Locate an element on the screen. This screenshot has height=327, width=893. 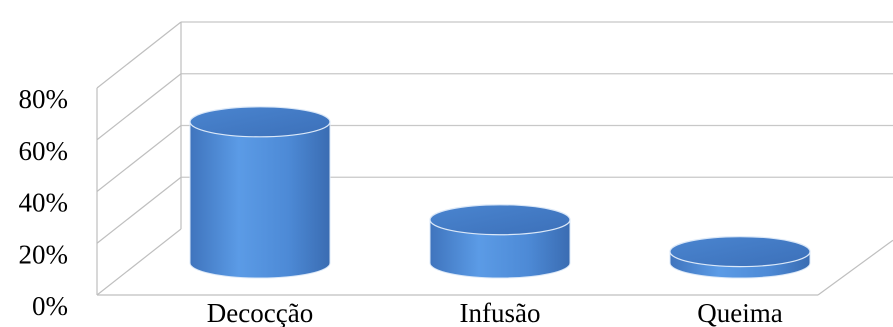
x-category-label: Queima is located at coordinates (739, 312).